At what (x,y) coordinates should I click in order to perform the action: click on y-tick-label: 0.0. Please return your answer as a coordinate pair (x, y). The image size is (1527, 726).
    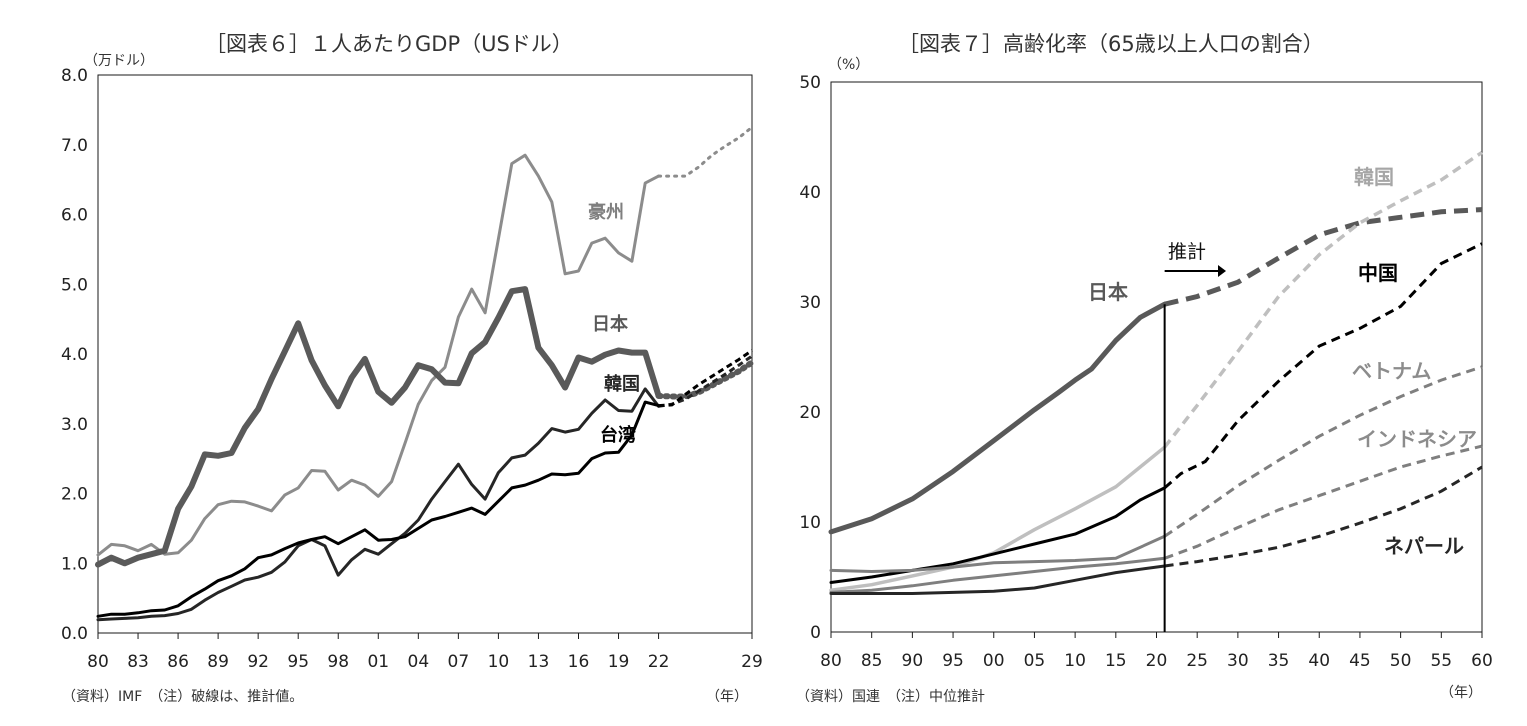
    Looking at the image, I should click on (74, 634).